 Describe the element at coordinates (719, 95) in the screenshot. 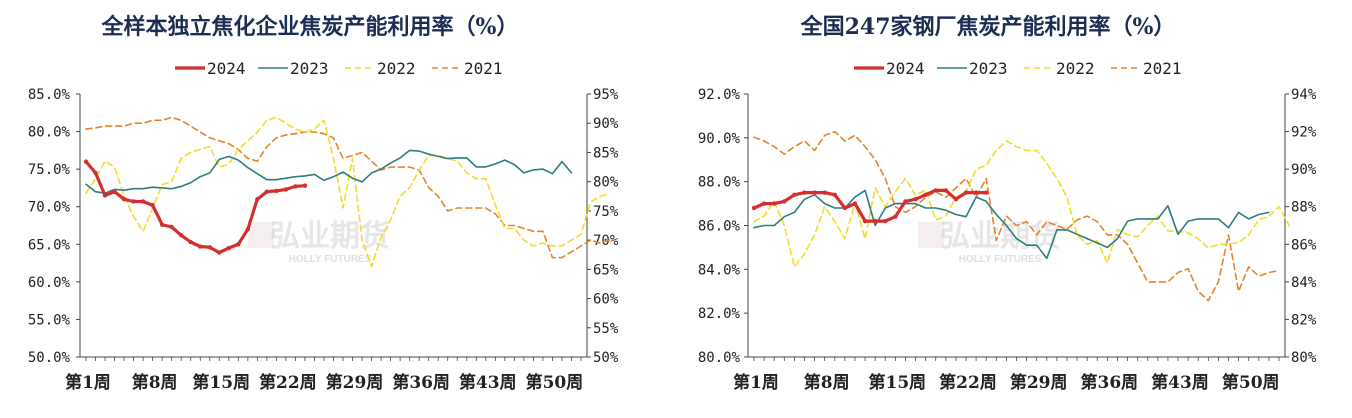

I see `left-tick-label: 92.0%` at that location.